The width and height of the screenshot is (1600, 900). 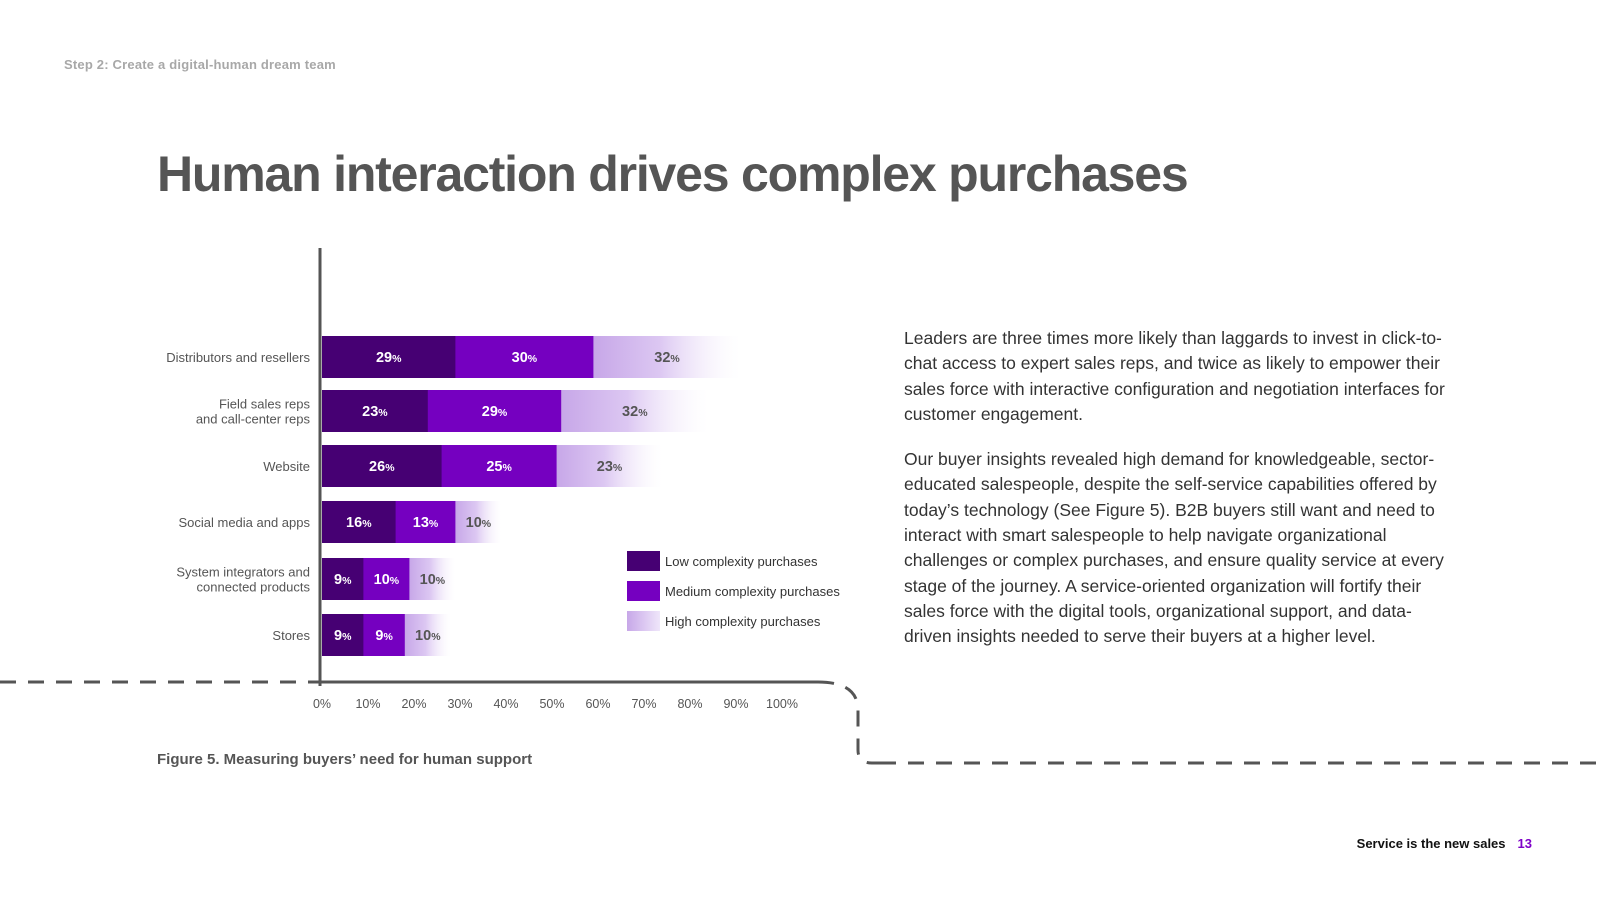 I want to click on data-label: 30%, so click(x=525, y=358).